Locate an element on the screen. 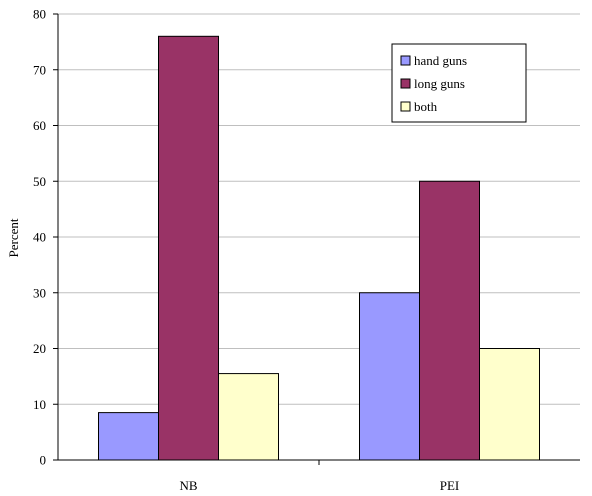 This screenshot has width=592, height=496. x-category-label: PEI is located at coordinates (450, 485).